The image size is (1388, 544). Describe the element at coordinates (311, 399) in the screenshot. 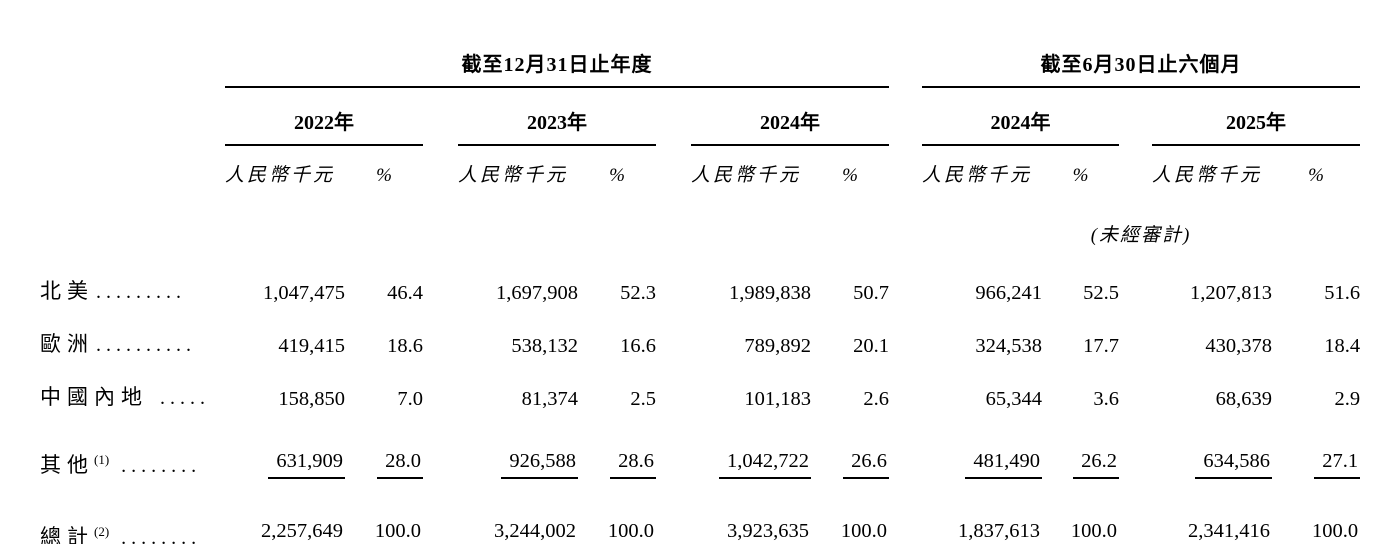

I see `value-cell: 158,850` at that location.